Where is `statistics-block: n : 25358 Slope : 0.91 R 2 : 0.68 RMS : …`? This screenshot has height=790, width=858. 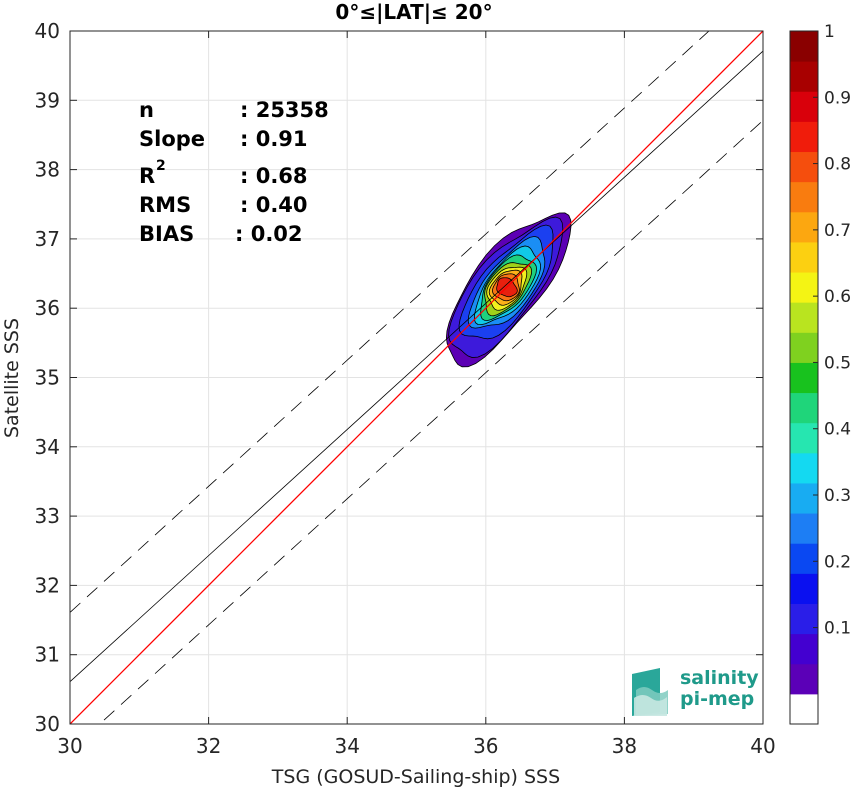
statistics-block: n : 25358 Slope : 0.91 R 2 : 0.68 RMS : … is located at coordinates (234, 172).